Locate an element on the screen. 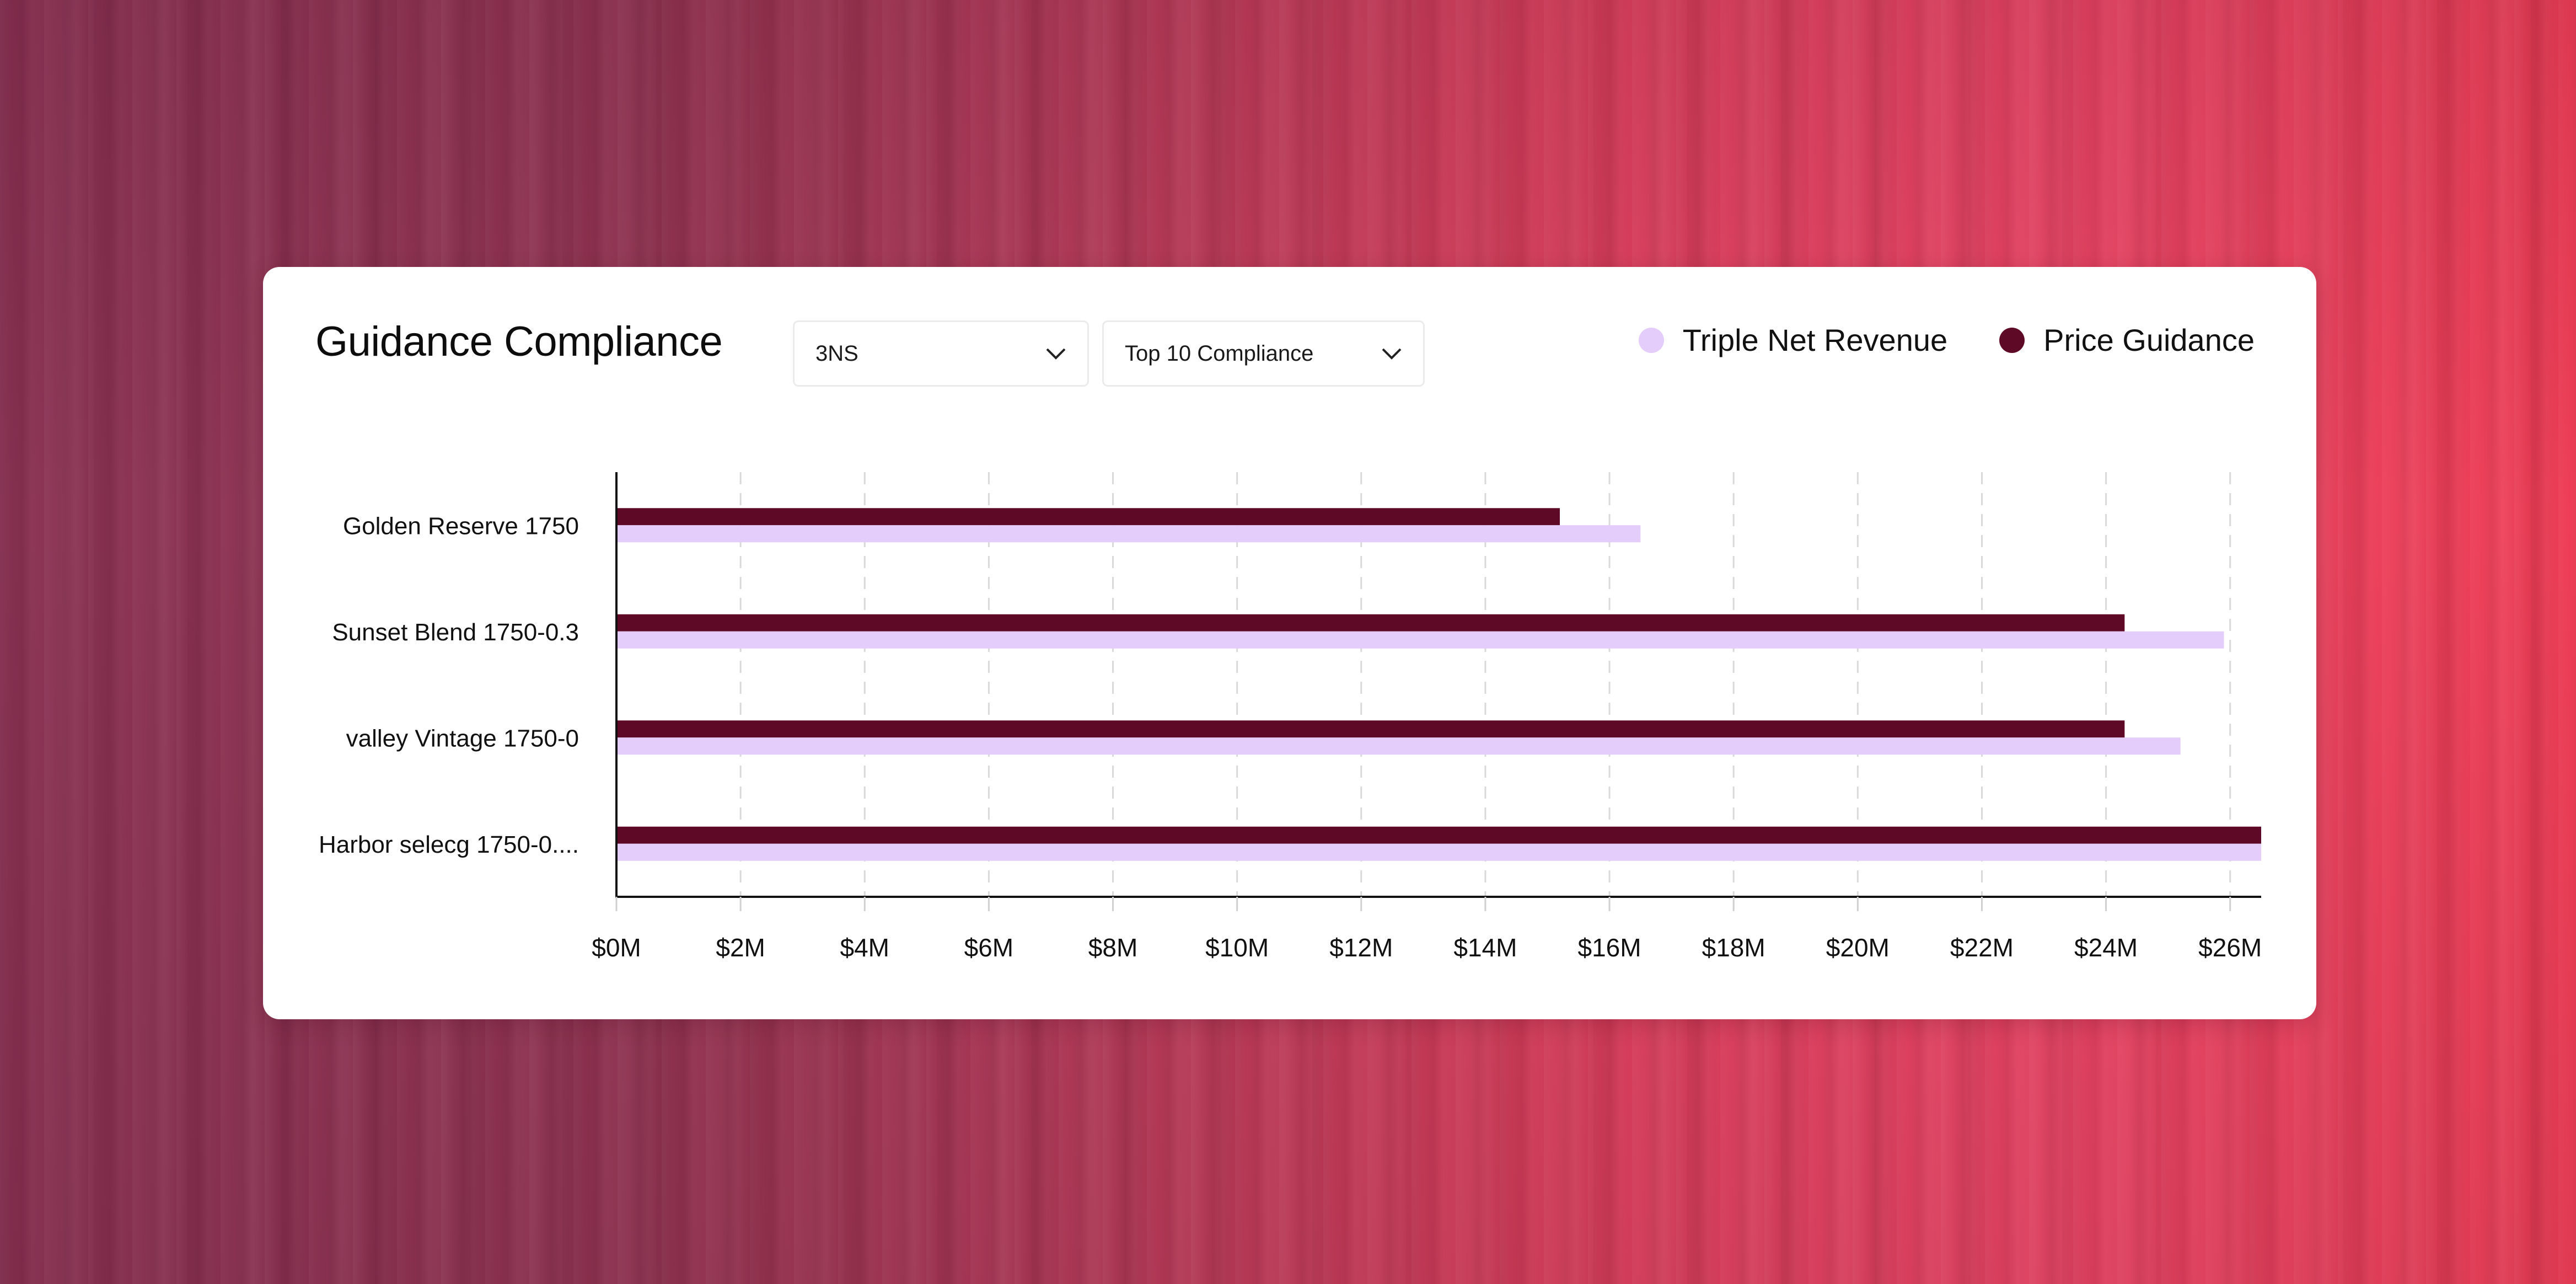 The width and height of the screenshot is (2576, 1284). compliance-filter-value: Top 10 Compliance is located at coordinates (1219, 353).